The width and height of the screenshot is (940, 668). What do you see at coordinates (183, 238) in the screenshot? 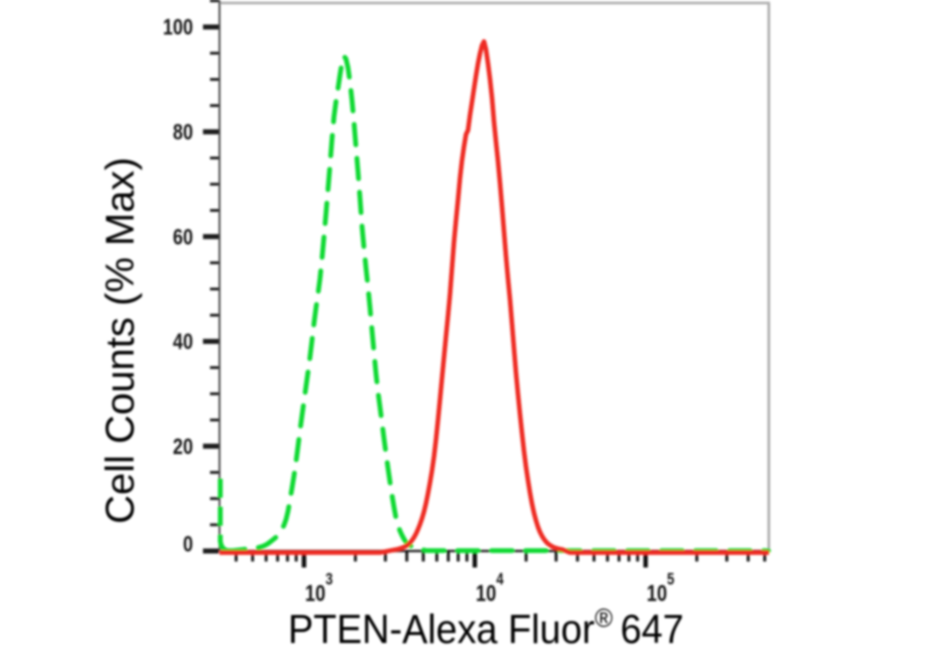
I see `svg-text: 60` at bounding box center [183, 238].